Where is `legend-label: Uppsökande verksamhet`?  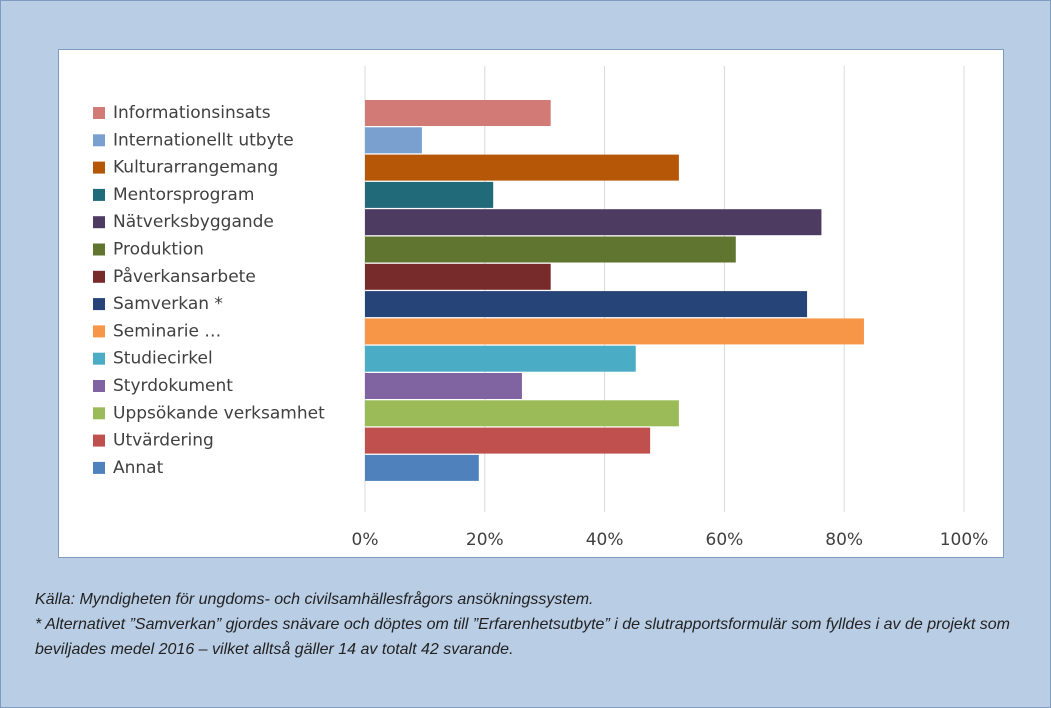 legend-label: Uppsökande verksamhet is located at coordinates (219, 413).